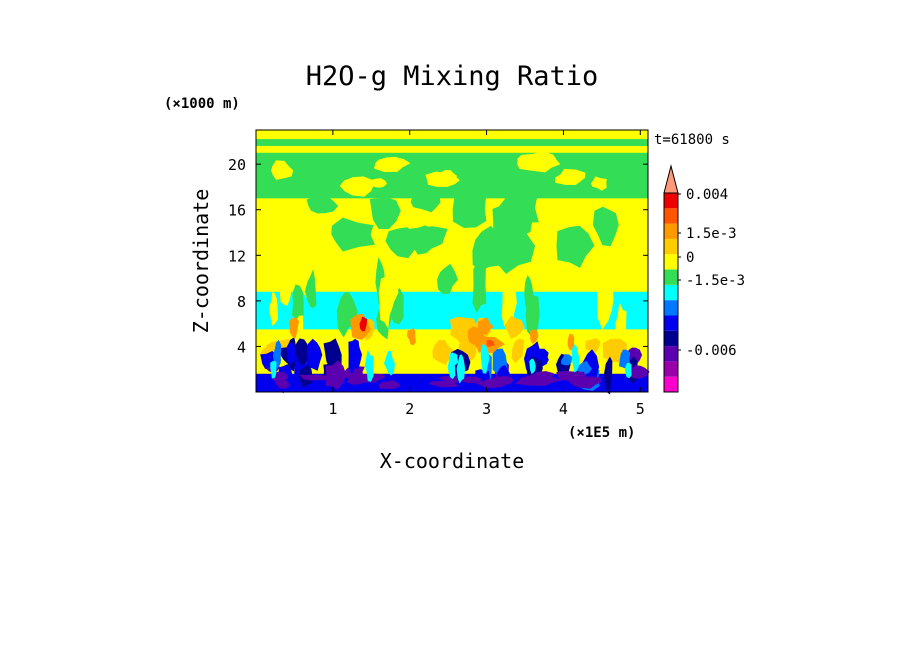 This screenshot has width=904, height=654. I want to click on time-label: t=61800 s, so click(692, 140).